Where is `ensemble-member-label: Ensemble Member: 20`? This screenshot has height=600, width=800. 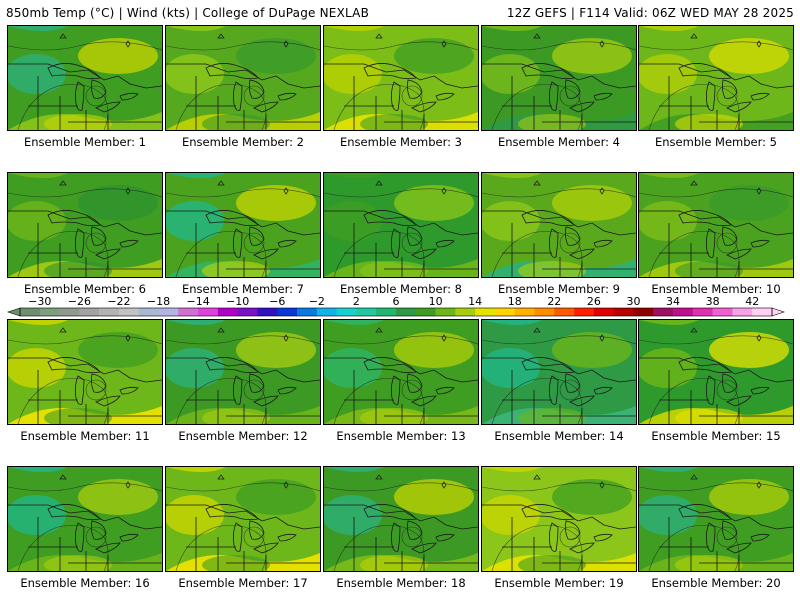 ensemble-member-label: Ensemble Member: 20 is located at coordinates (716, 583).